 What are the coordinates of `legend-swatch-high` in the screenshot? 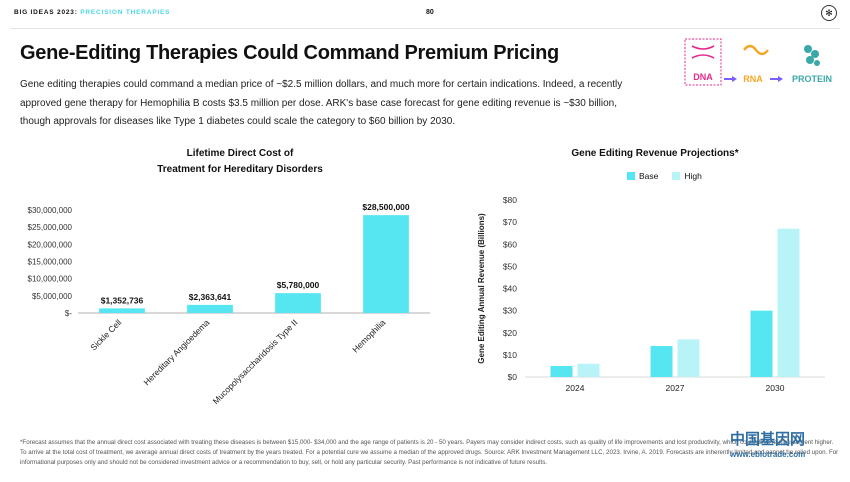 It's located at (676, 176).